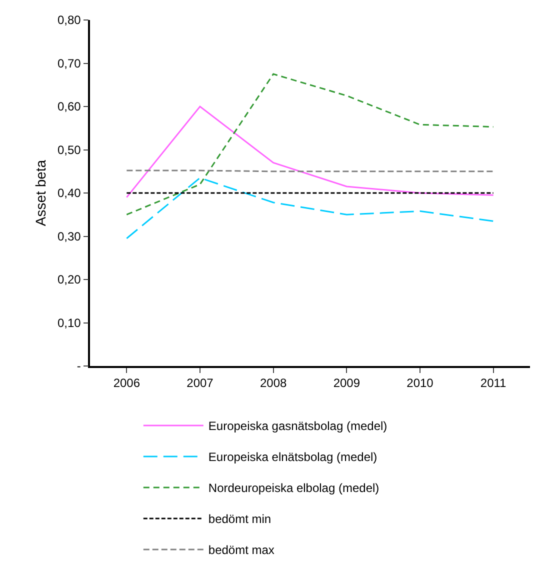  I want to click on x-tick-label: 2010, so click(420, 383).